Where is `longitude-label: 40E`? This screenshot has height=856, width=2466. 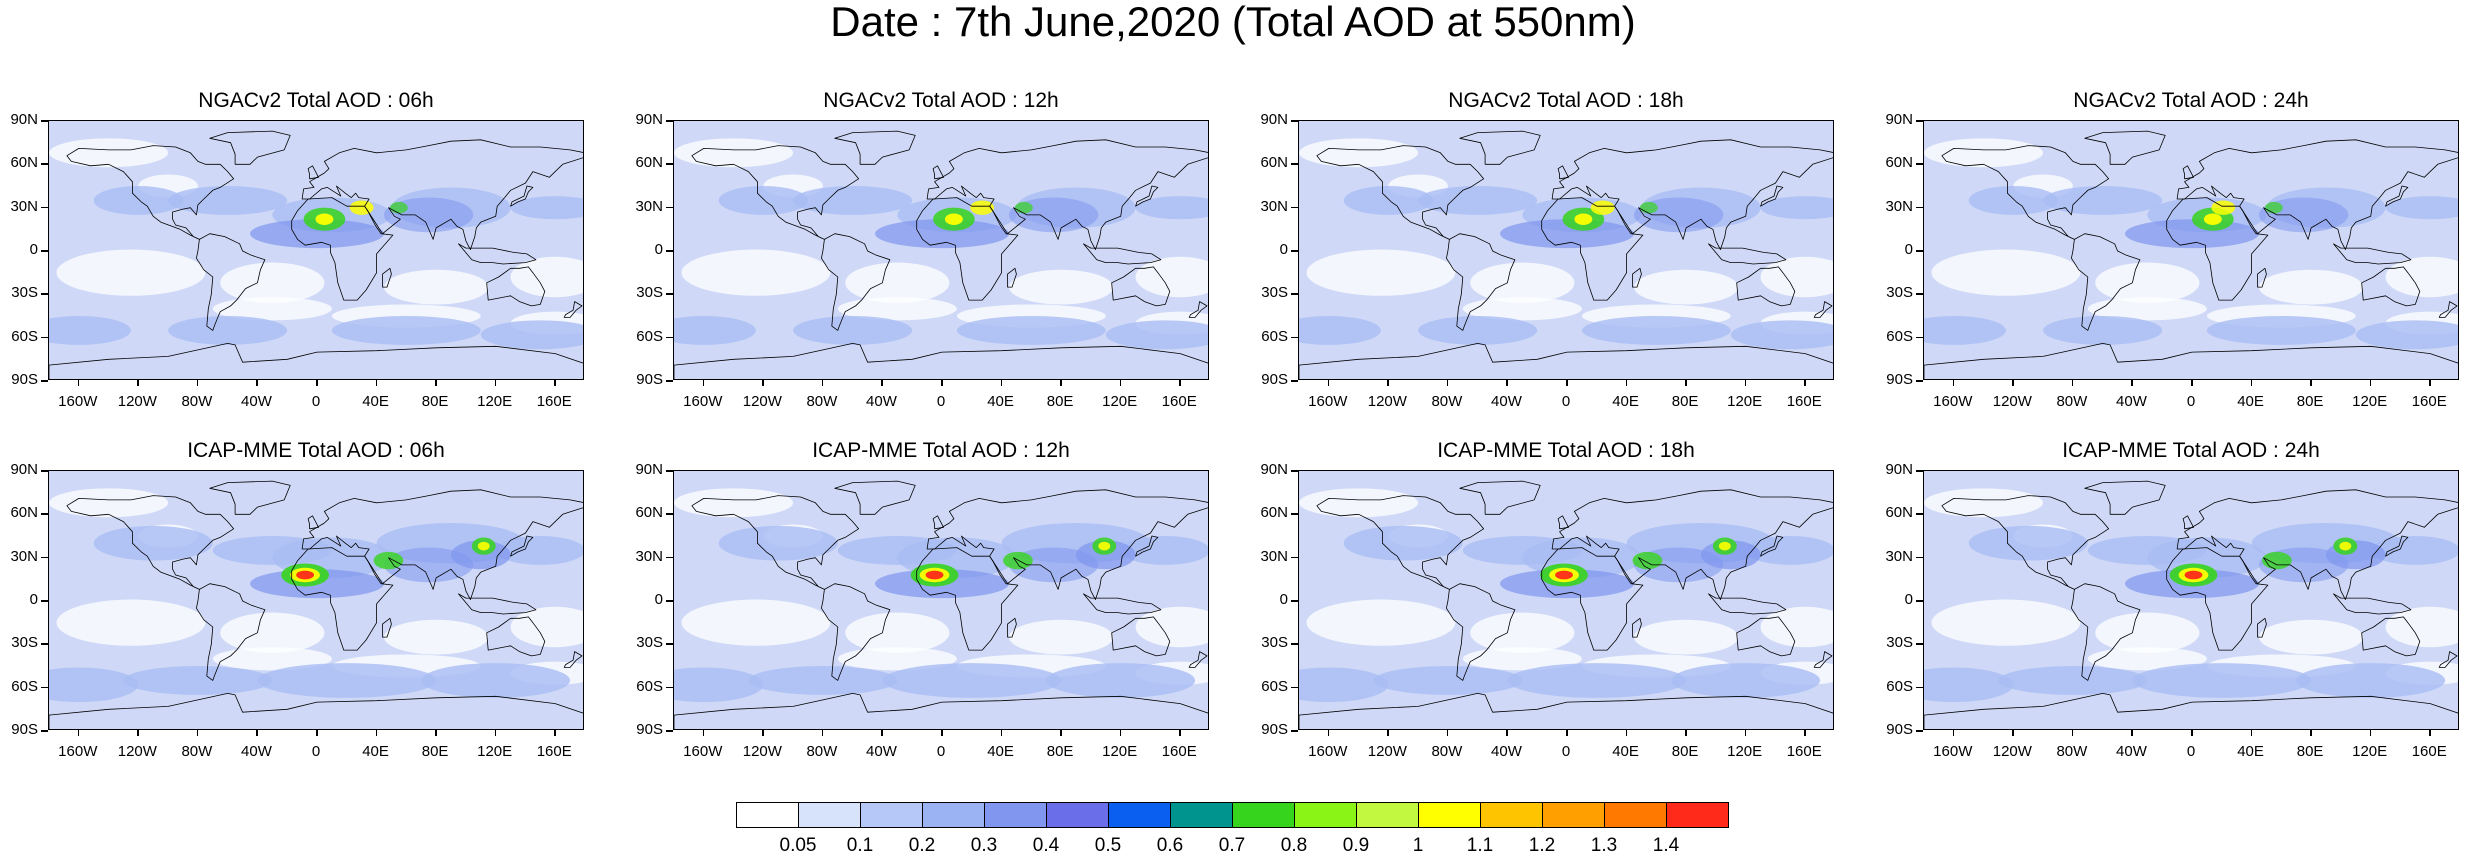 longitude-label: 40E is located at coordinates (1000, 401).